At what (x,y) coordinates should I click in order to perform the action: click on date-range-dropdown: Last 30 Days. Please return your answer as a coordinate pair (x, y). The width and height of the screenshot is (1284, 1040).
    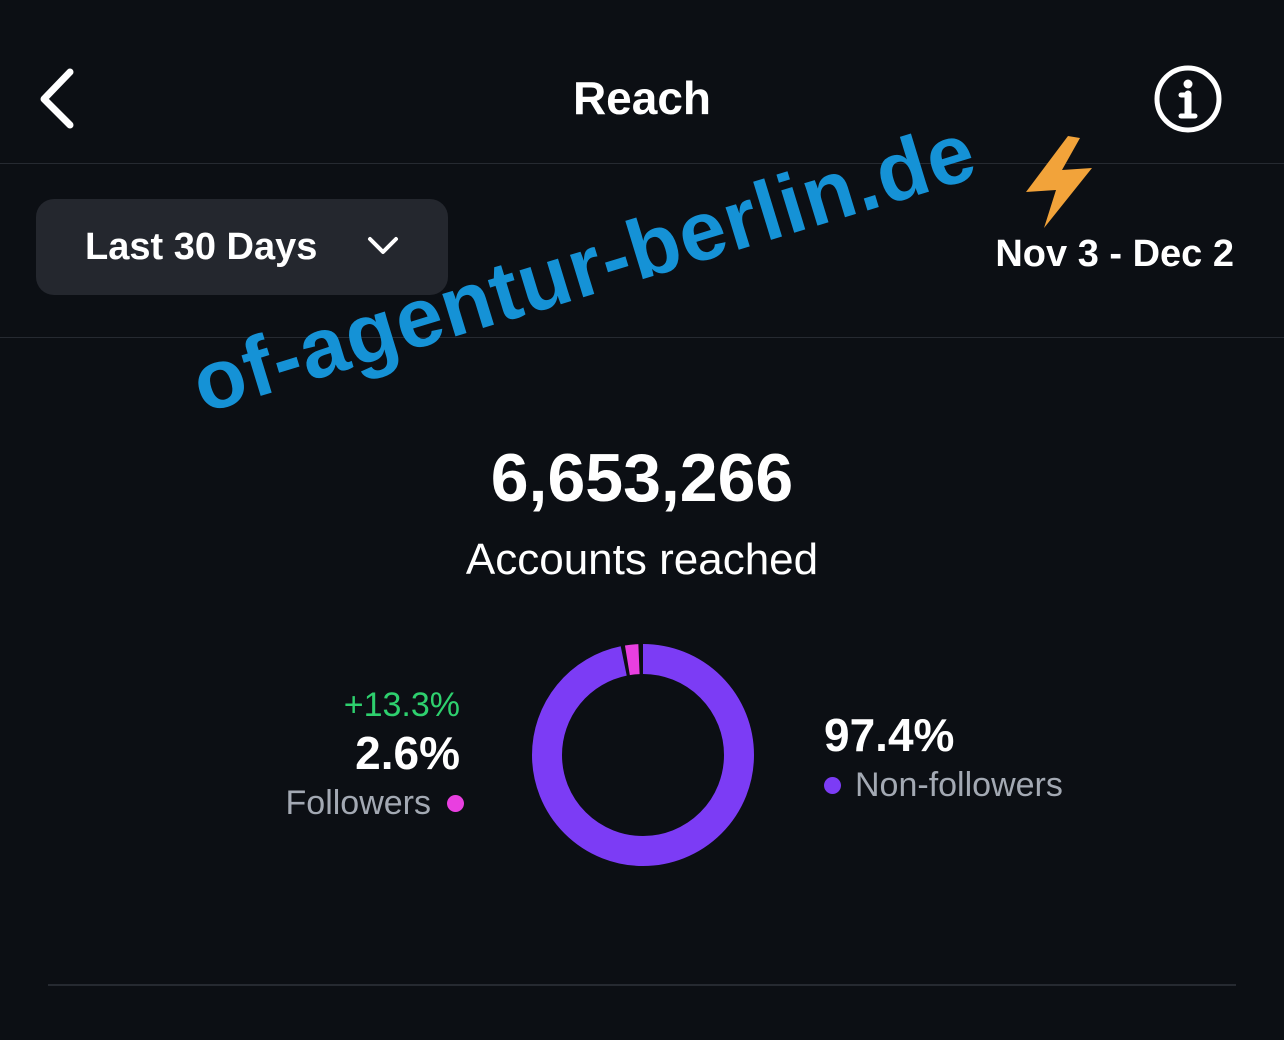
    Looking at the image, I should click on (242, 247).